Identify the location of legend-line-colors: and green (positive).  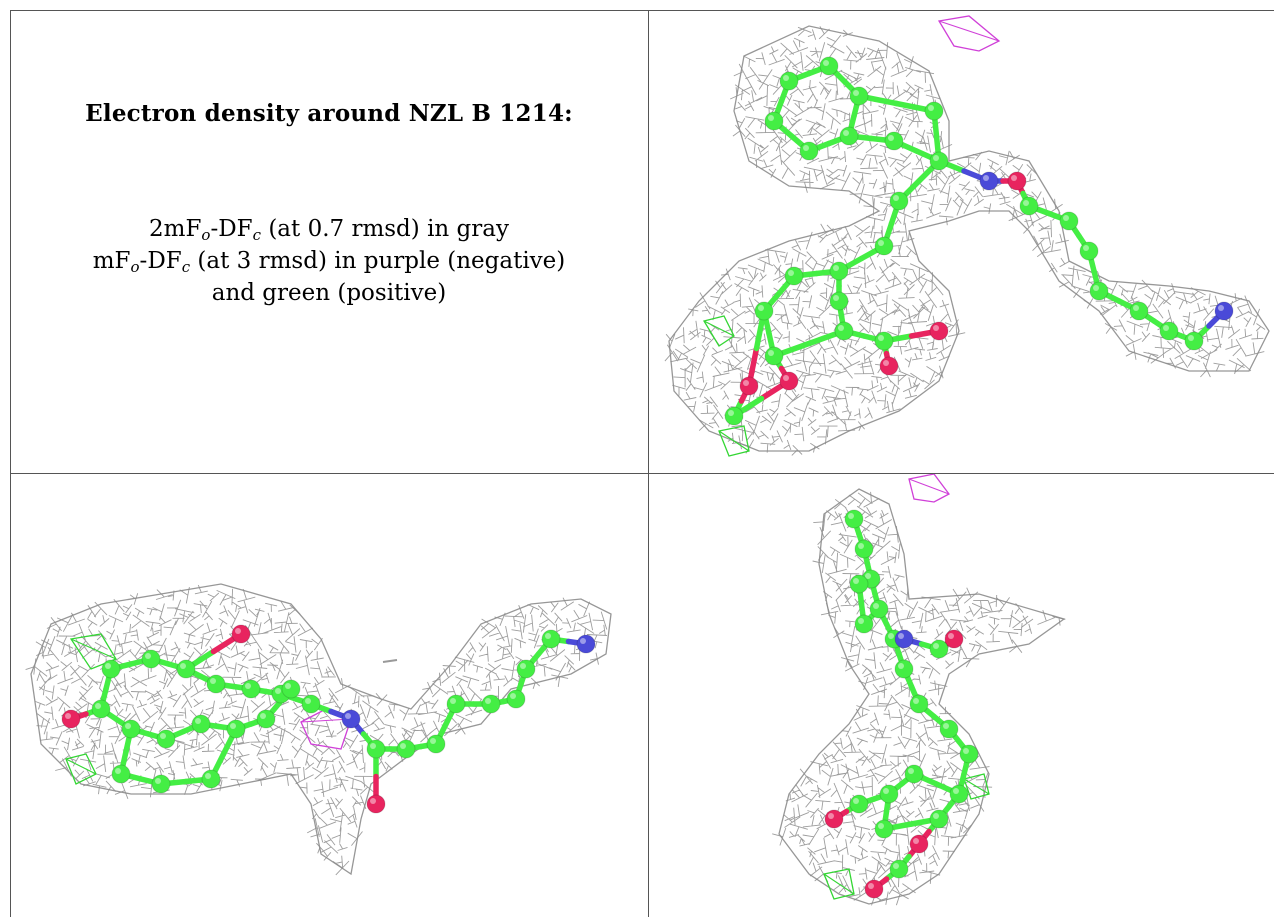
(329, 293).